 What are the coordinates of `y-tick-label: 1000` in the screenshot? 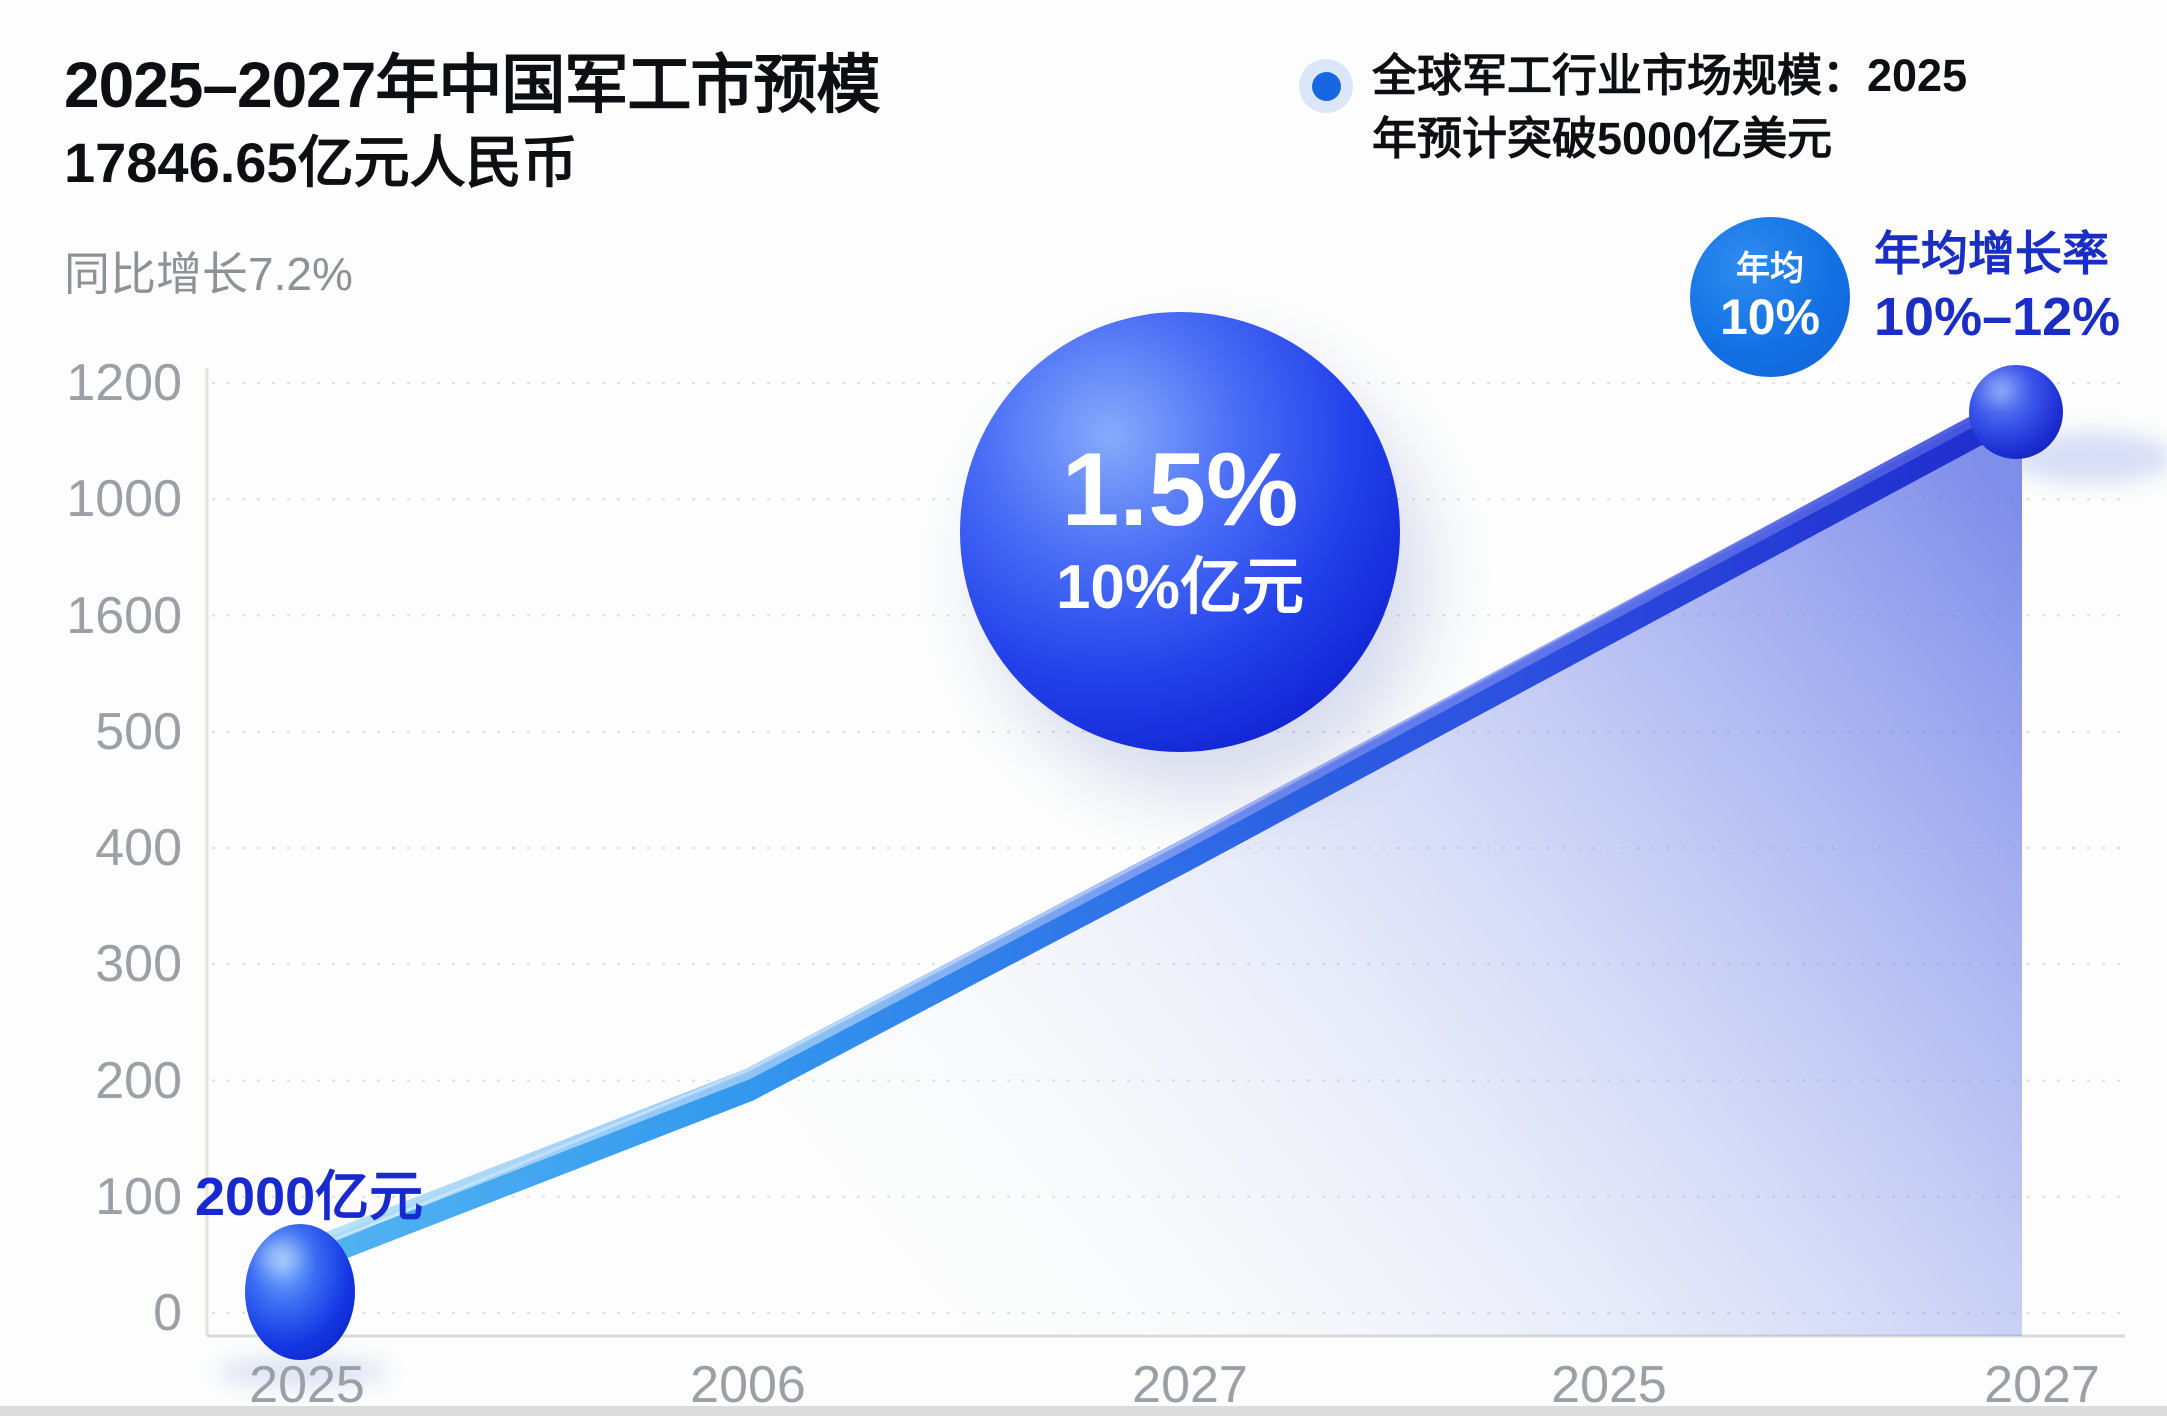 It's located at (124, 499).